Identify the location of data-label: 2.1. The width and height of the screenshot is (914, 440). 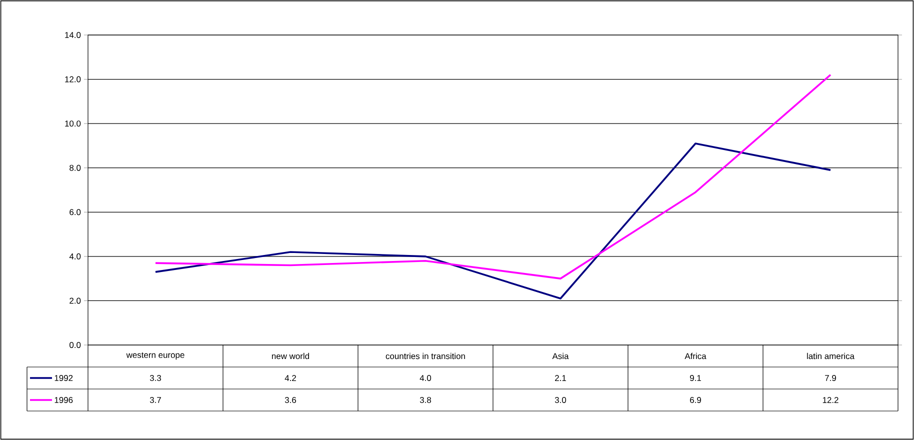
(560, 378).